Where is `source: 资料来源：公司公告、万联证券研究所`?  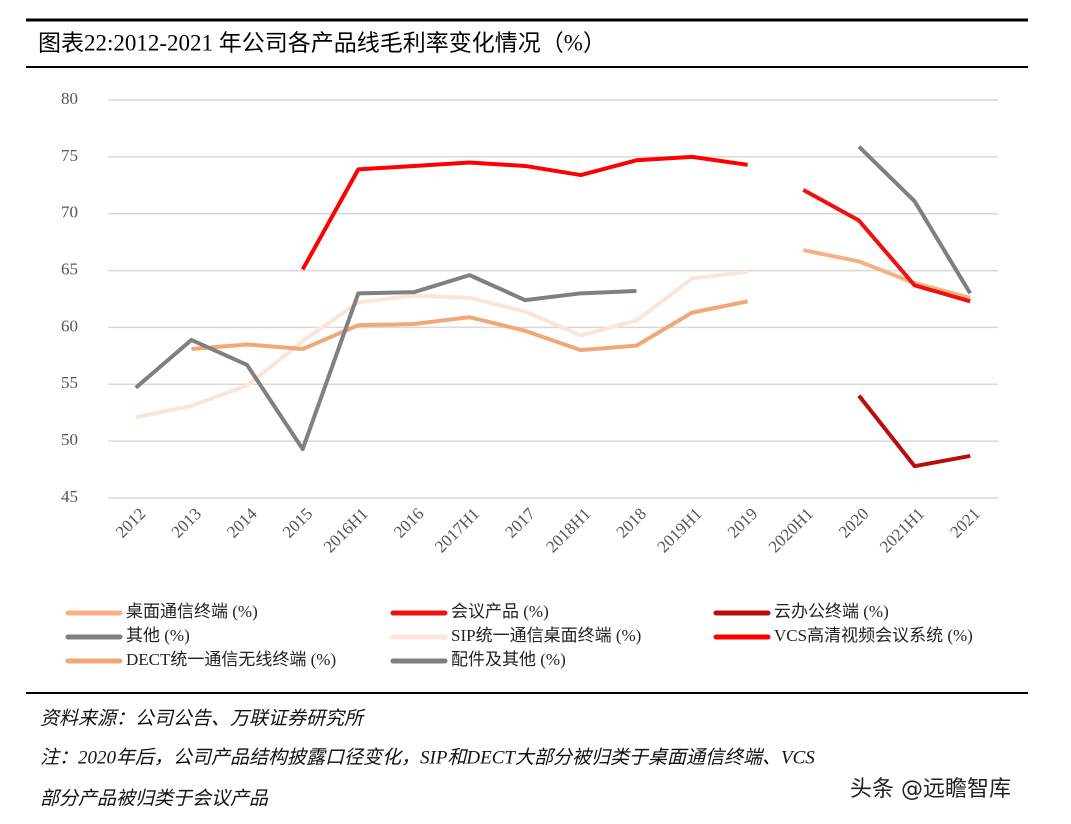
source: 资料来源：公司公告、万联证券研究所 is located at coordinates (203, 718).